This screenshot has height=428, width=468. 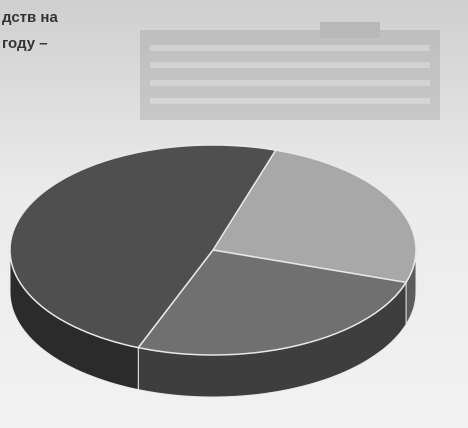 I want to click on title-line: дств на, so click(x=30, y=17).